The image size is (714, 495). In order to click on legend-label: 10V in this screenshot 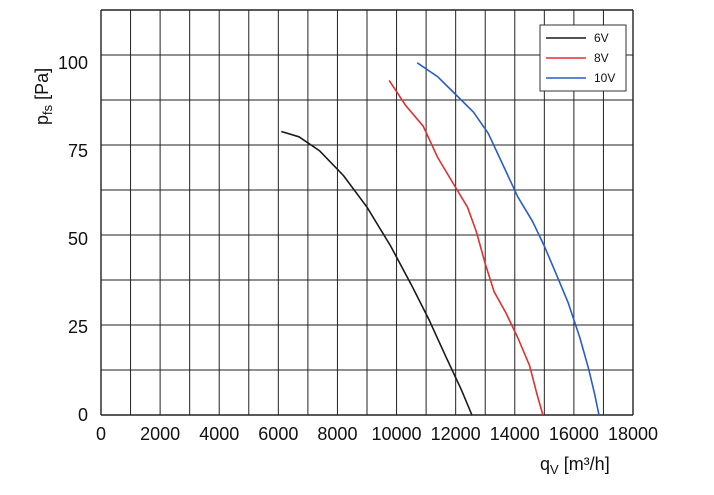, I will do `click(604, 78)`.